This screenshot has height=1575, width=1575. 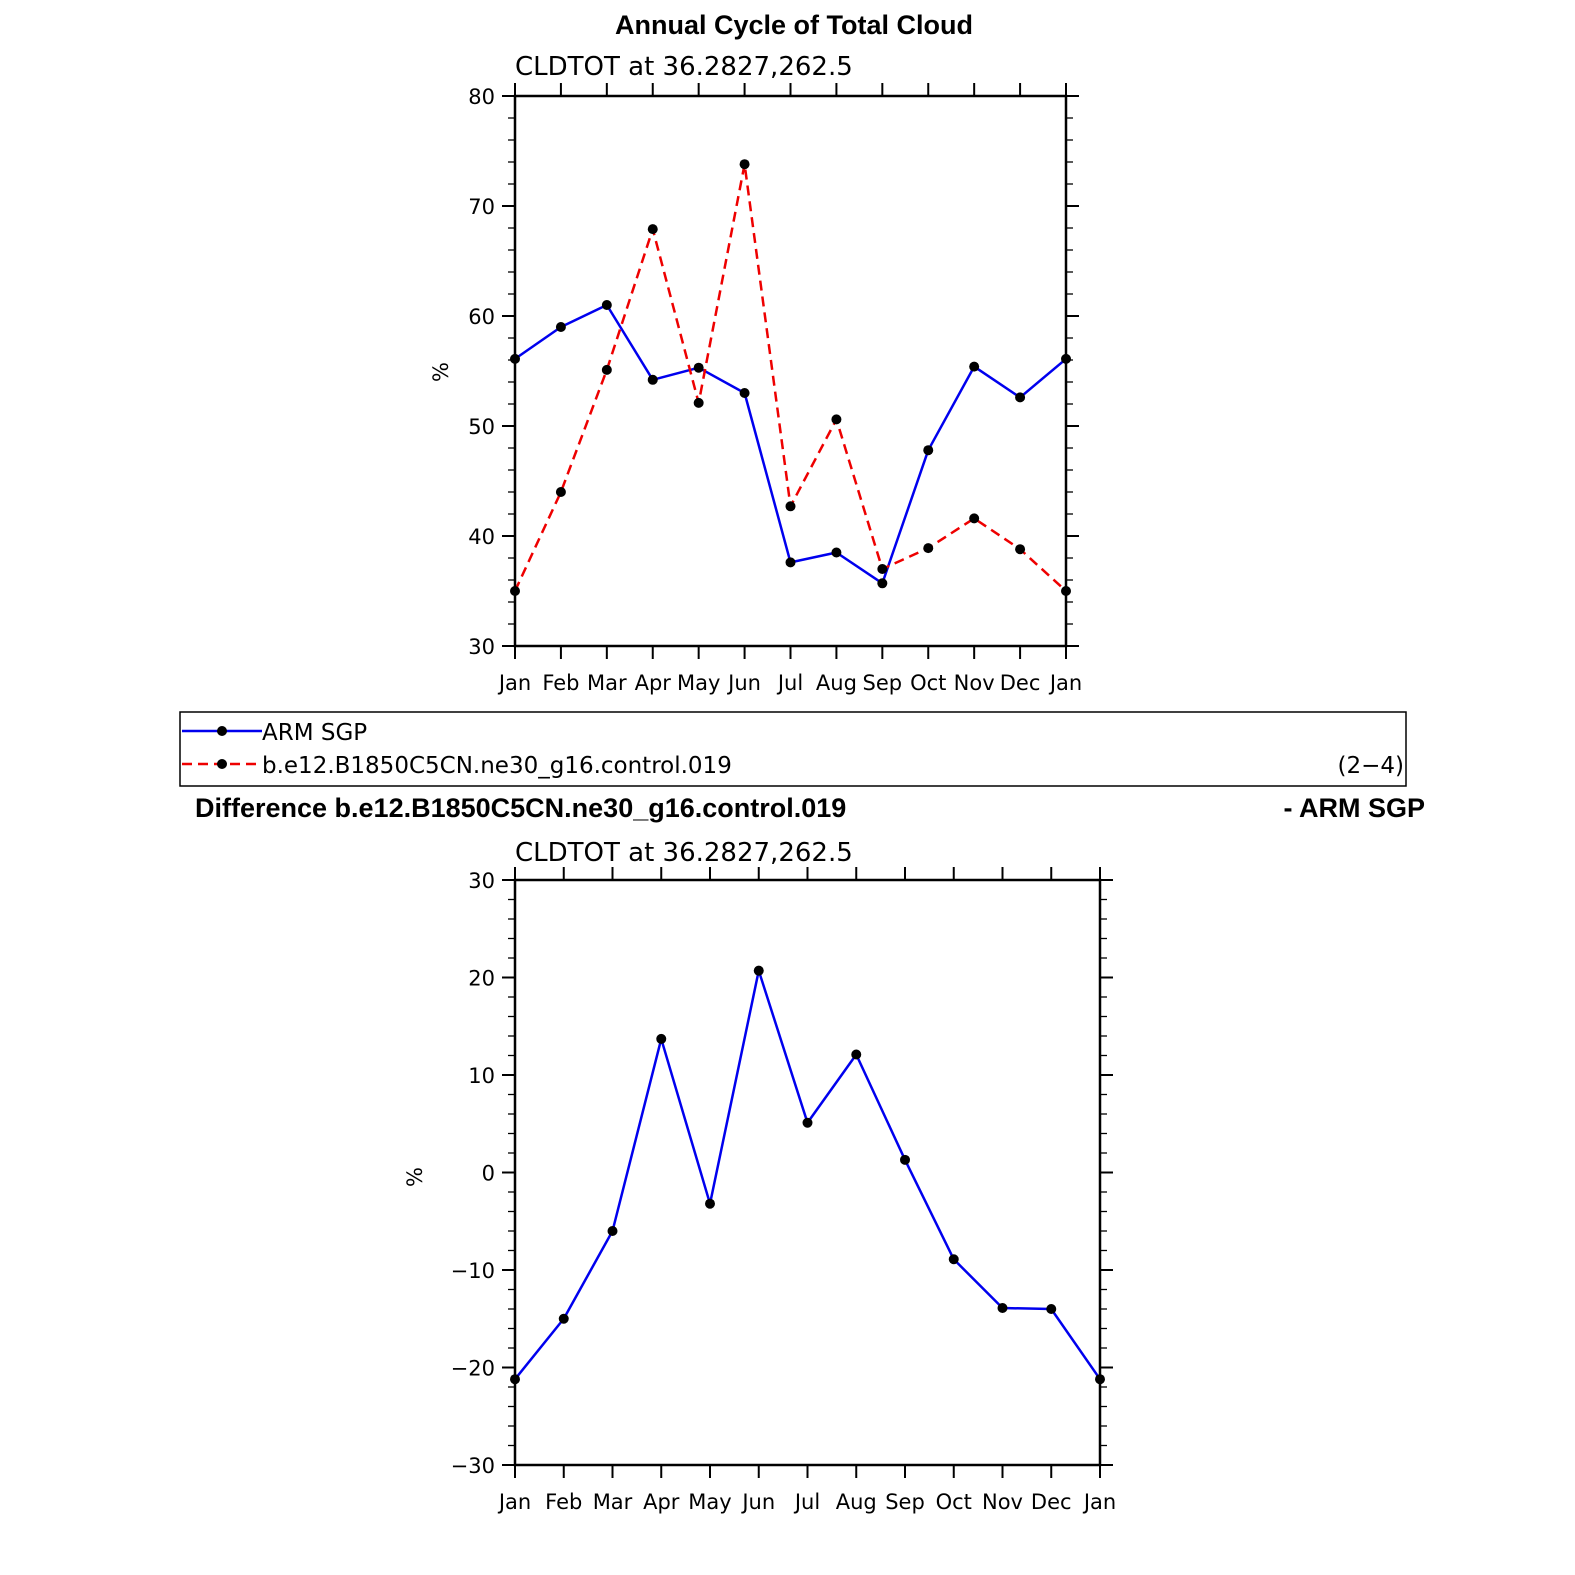 I want to click on bottom-chart-ytick-label: 30, so click(x=481, y=881).